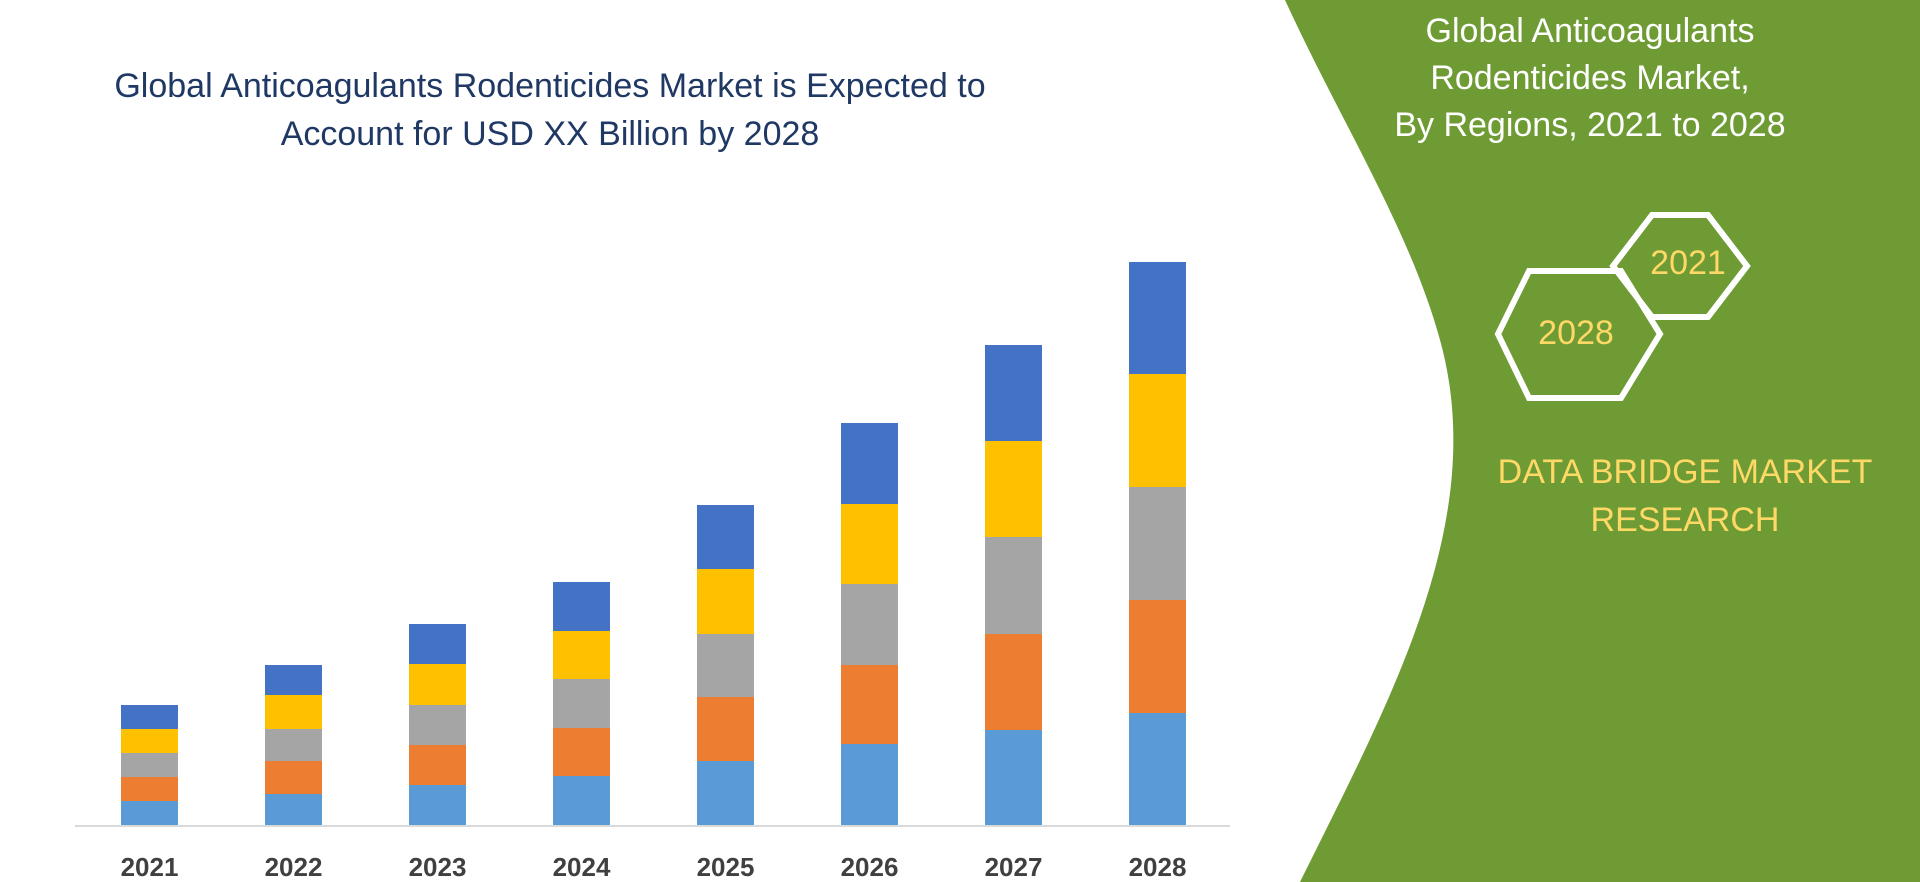  What do you see at coordinates (1685, 472) in the screenshot?
I see `brand-line-1: DATA BRIDGE MARKET` at bounding box center [1685, 472].